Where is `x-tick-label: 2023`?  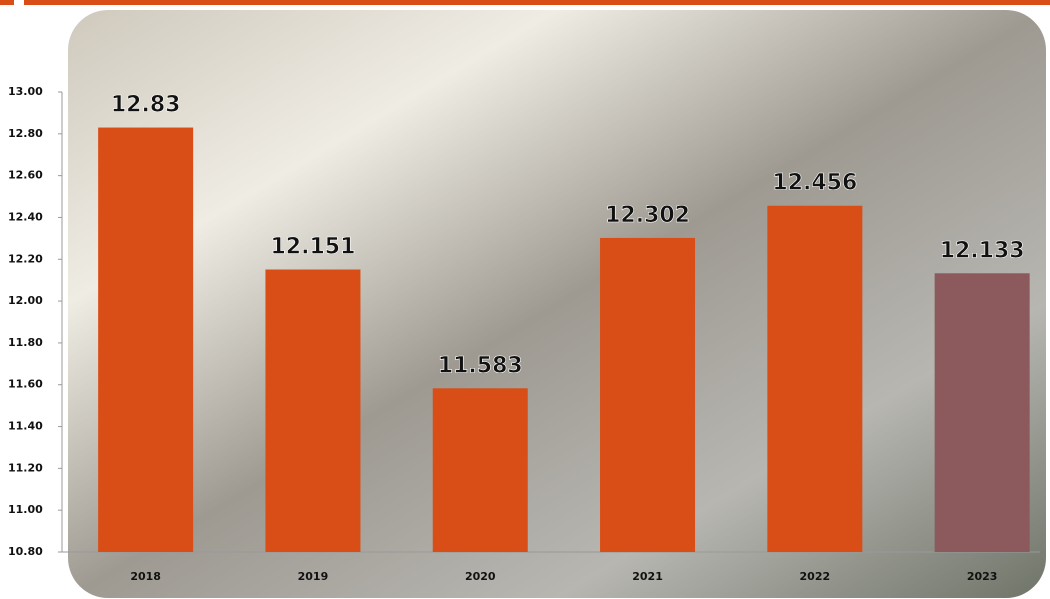
x-tick-label: 2023 is located at coordinates (982, 576).